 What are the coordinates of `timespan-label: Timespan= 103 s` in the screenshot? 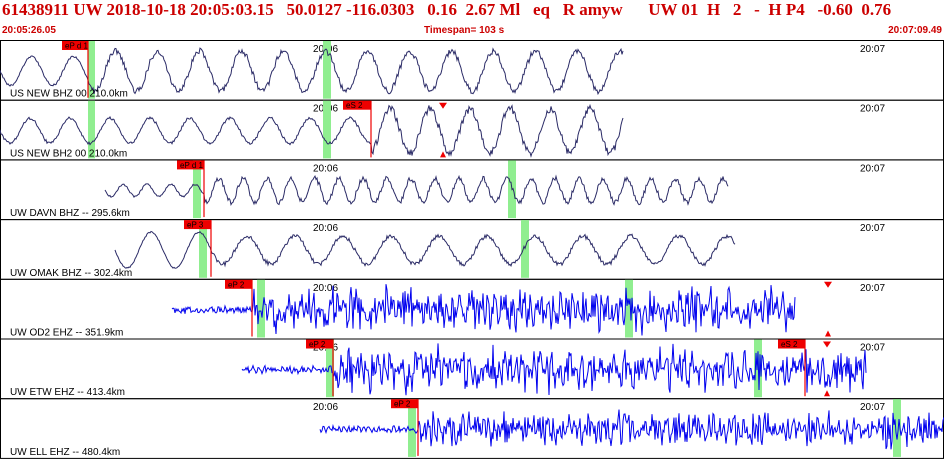 It's located at (464, 30).